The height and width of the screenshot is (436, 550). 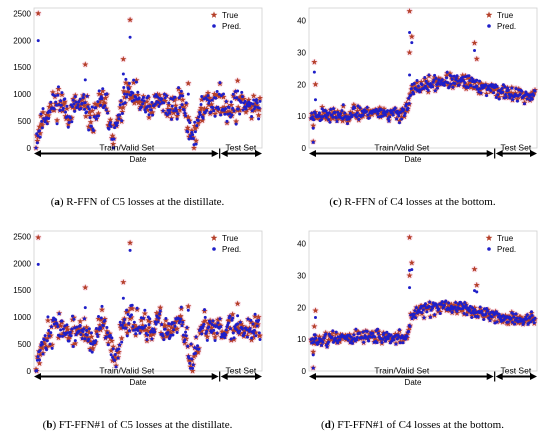 I want to click on y-tick-label: 2500, so click(x=22, y=13).